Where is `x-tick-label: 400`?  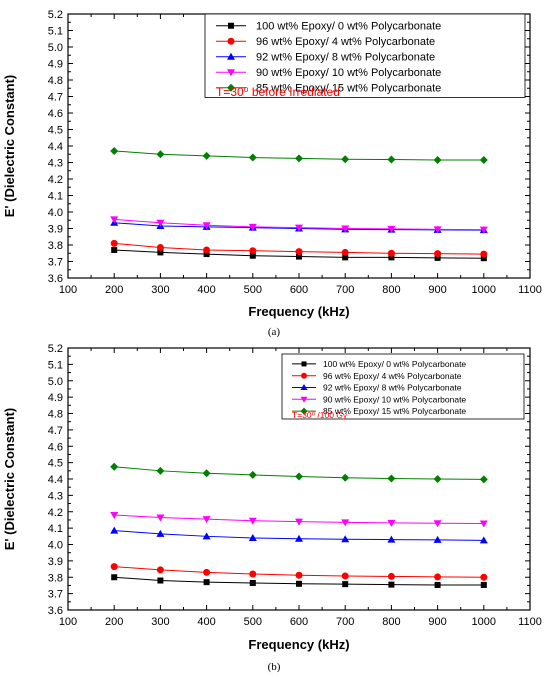 x-tick-label: 400 is located at coordinates (206, 290).